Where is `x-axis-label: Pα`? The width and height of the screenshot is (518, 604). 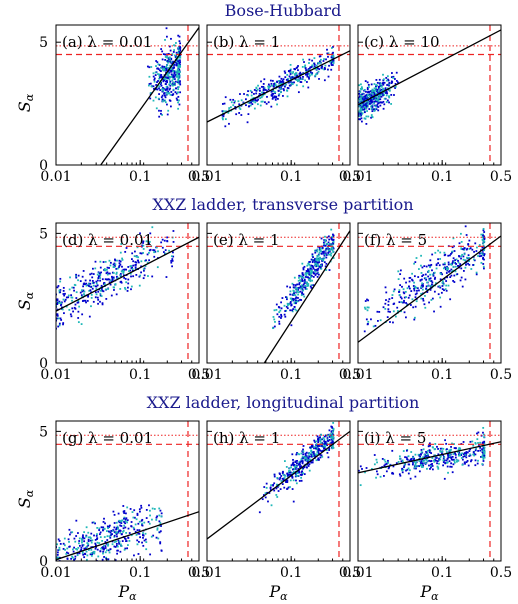
x-axis-label: Pα is located at coordinates (429, 592).